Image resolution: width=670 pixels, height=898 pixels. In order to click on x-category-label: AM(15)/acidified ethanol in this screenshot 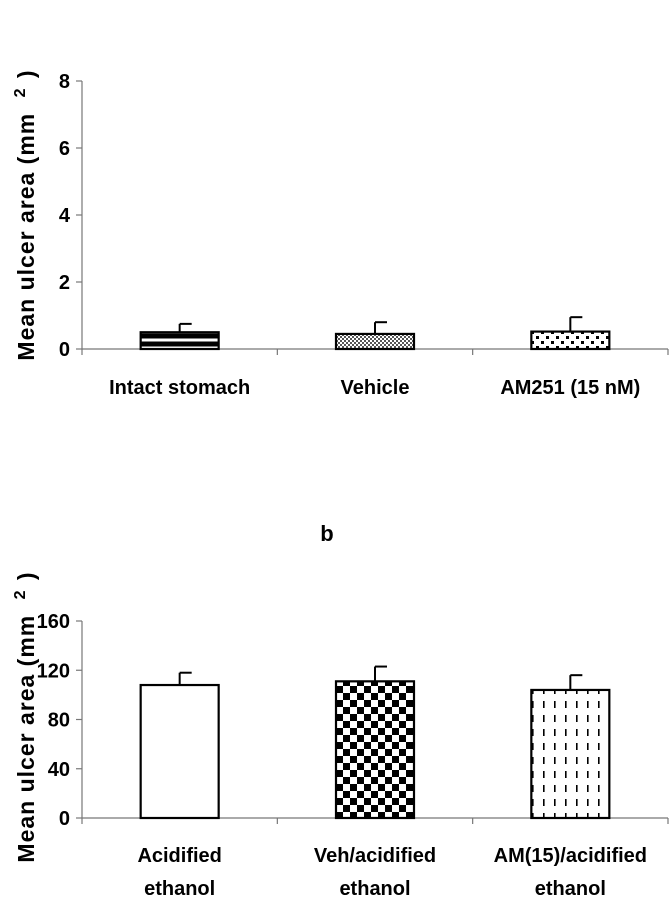, I will do `click(570, 871)`.